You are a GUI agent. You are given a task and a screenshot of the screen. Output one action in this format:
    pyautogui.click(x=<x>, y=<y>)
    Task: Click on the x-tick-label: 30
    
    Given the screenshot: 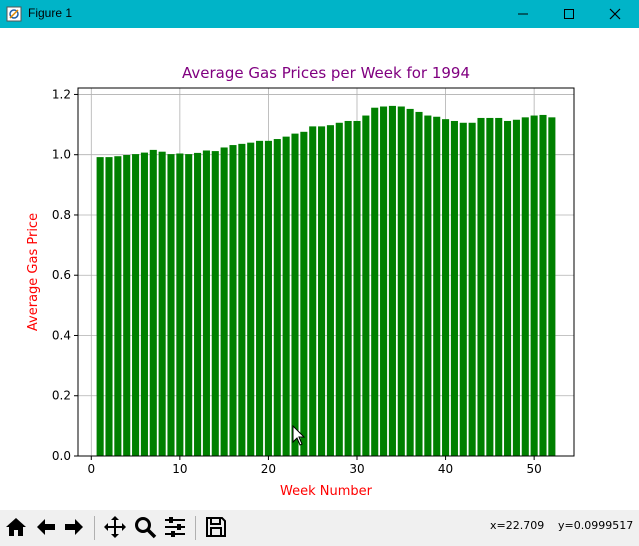 What is the action you would take?
    pyautogui.click(x=356, y=469)
    